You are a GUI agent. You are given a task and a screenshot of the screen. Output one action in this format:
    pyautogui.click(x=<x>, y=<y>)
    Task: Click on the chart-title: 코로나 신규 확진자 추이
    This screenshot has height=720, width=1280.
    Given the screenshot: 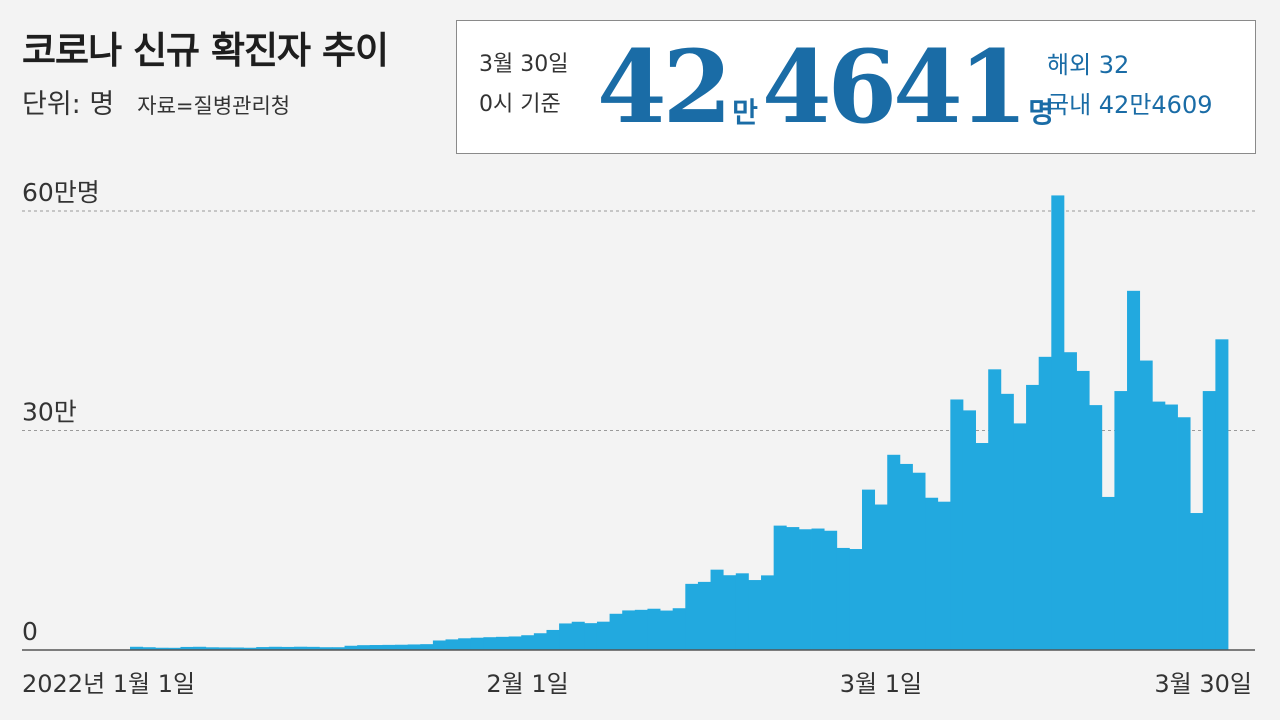 What is the action you would take?
    pyautogui.click(x=205, y=50)
    